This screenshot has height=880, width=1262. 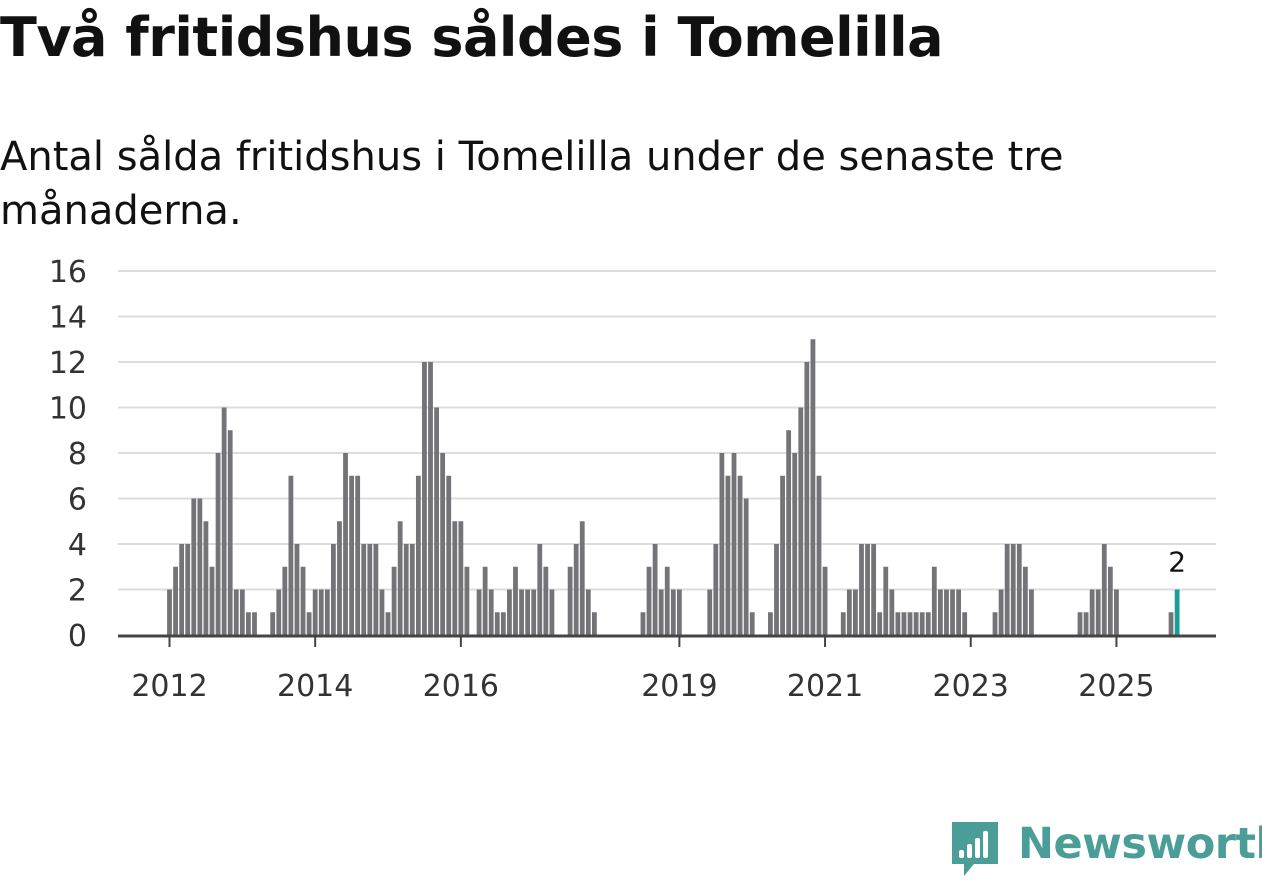 I want to click on x-tick-label: 2021, so click(x=825, y=686).